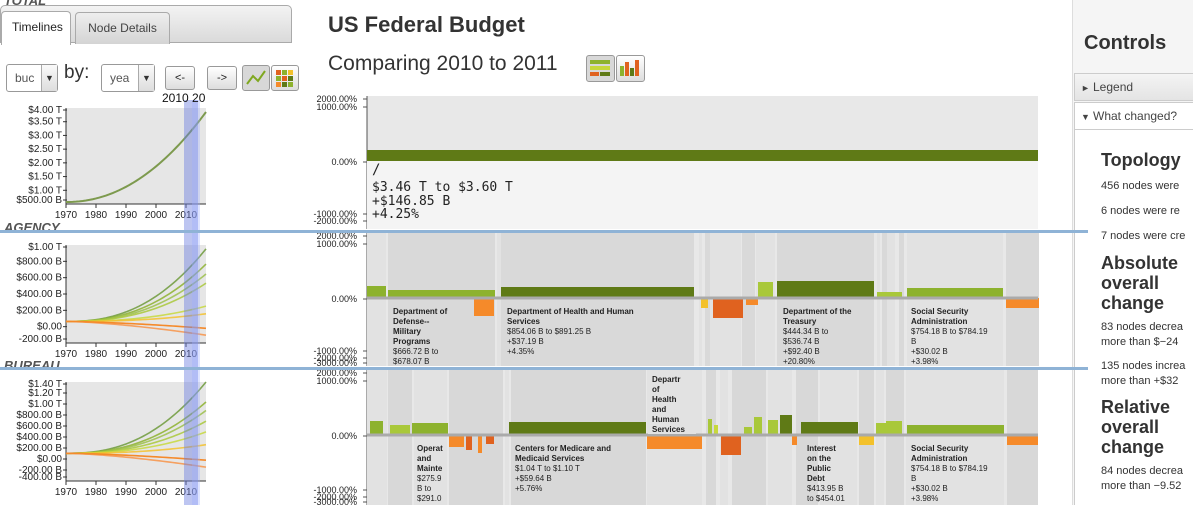 The height and width of the screenshot is (505, 1193). I want to click on stacked-view-button, so click(600, 68).